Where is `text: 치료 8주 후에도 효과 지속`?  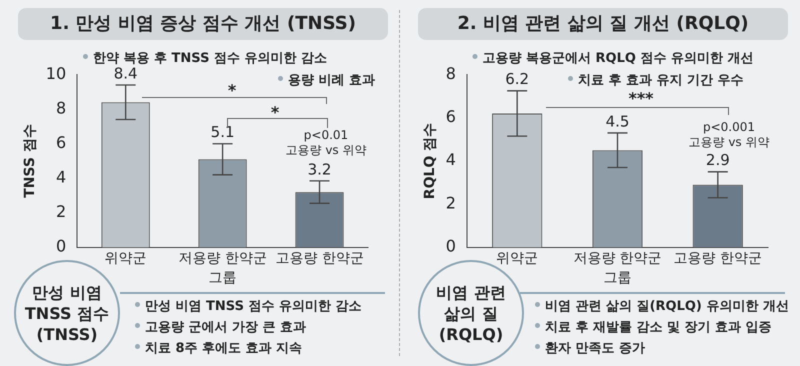
text: 치료 8주 후에도 효과 지속 is located at coordinates (223, 348).